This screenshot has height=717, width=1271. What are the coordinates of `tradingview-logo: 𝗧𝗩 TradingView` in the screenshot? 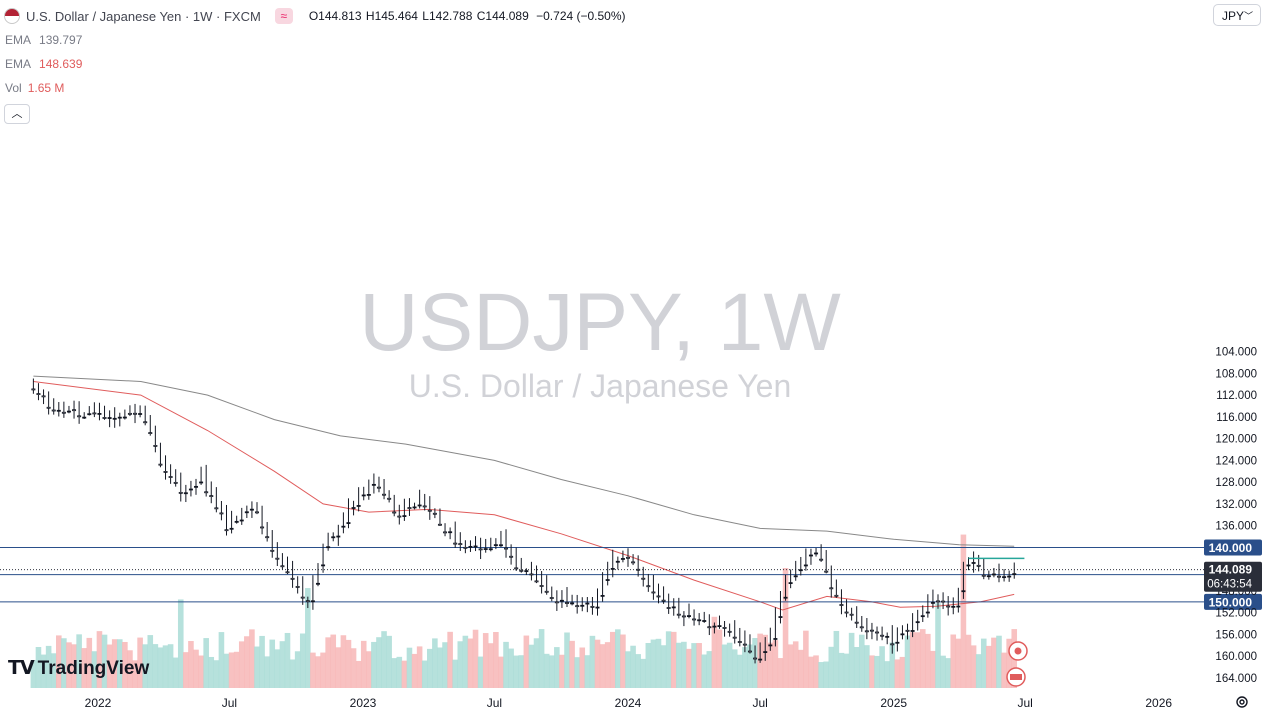 It's located at (78, 668).